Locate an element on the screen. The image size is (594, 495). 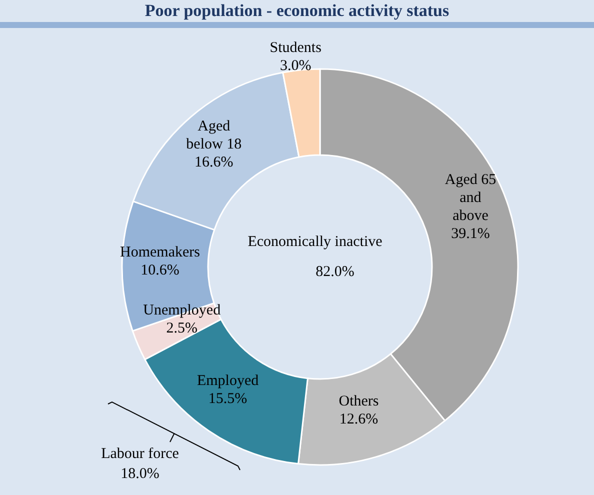
data-label: 10.6% is located at coordinates (160, 270).